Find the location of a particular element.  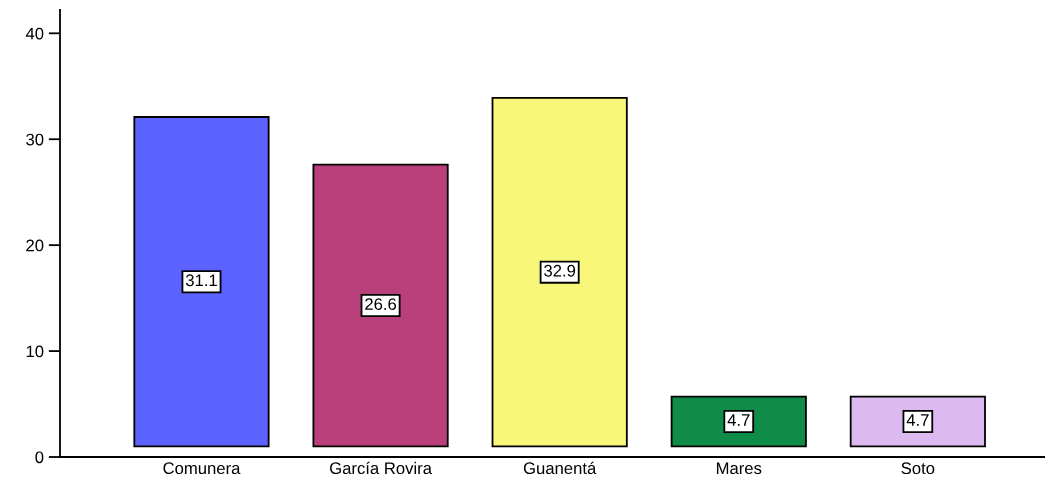

data-label: 26.6 is located at coordinates (381, 304).